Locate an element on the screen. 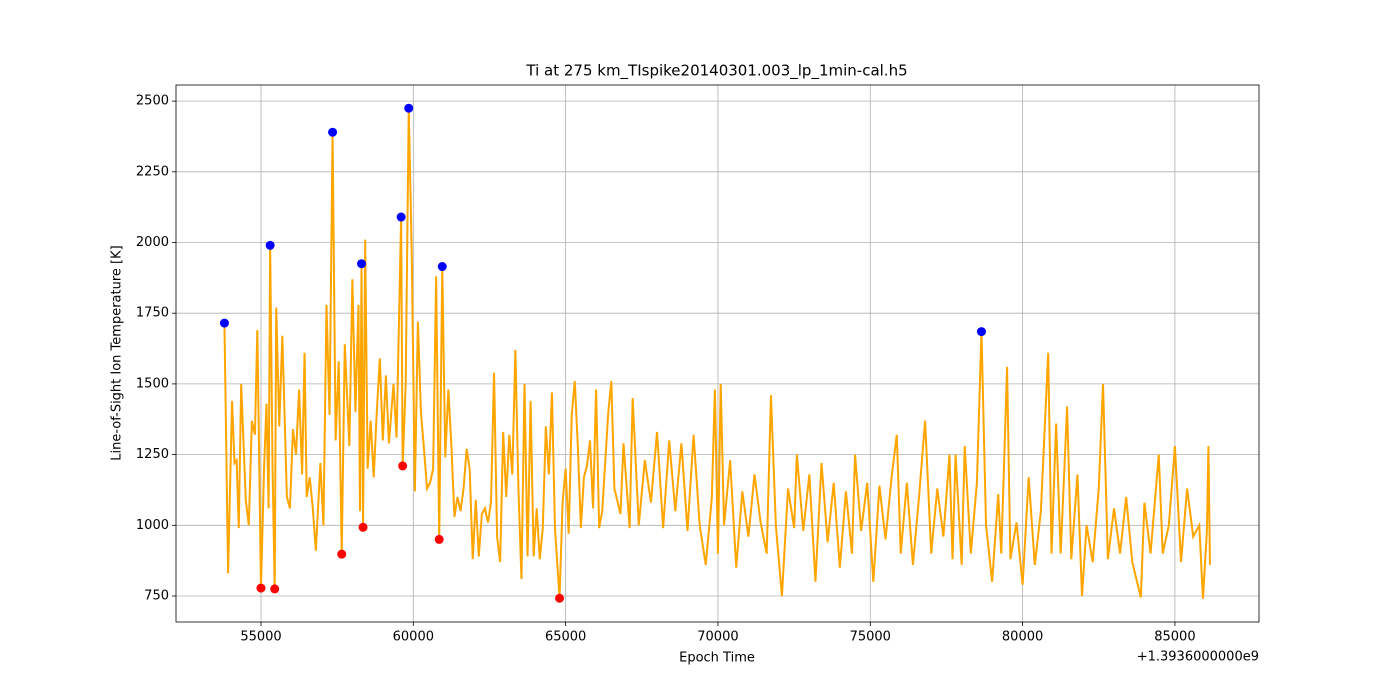 The height and width of the screenshot is (700, 1400). y-tick-label: 1750 is located at coordinates (152, 313).